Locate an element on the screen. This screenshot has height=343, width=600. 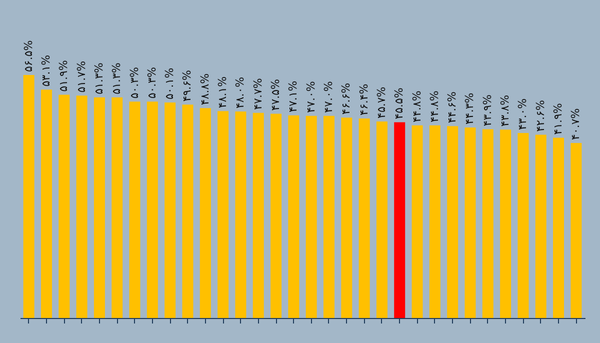
data-label: ۴۶.۶% is located at coordinates (346, 98).